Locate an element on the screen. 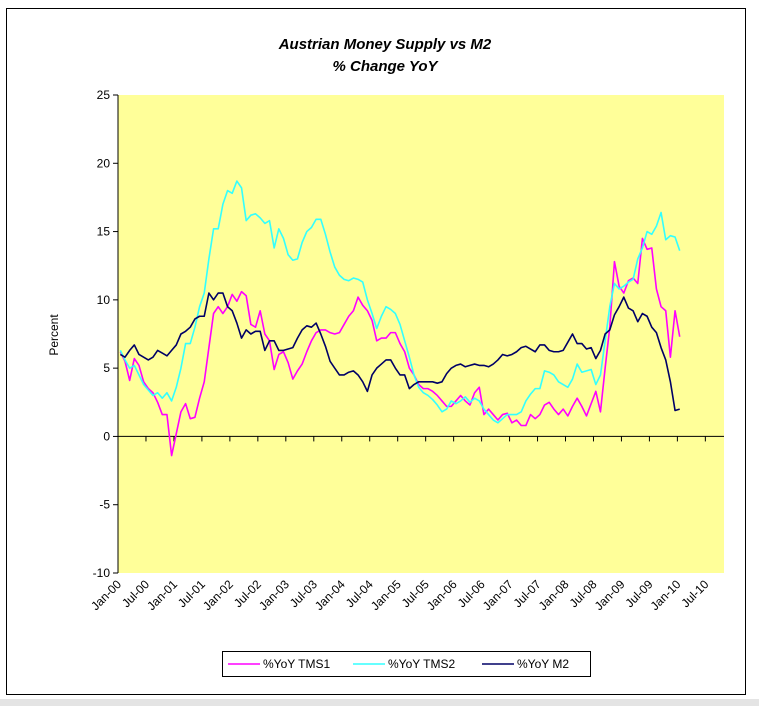 This screenshot has width=759, height=706. y-tick-label: 0 is located at coordinates (106, 436).